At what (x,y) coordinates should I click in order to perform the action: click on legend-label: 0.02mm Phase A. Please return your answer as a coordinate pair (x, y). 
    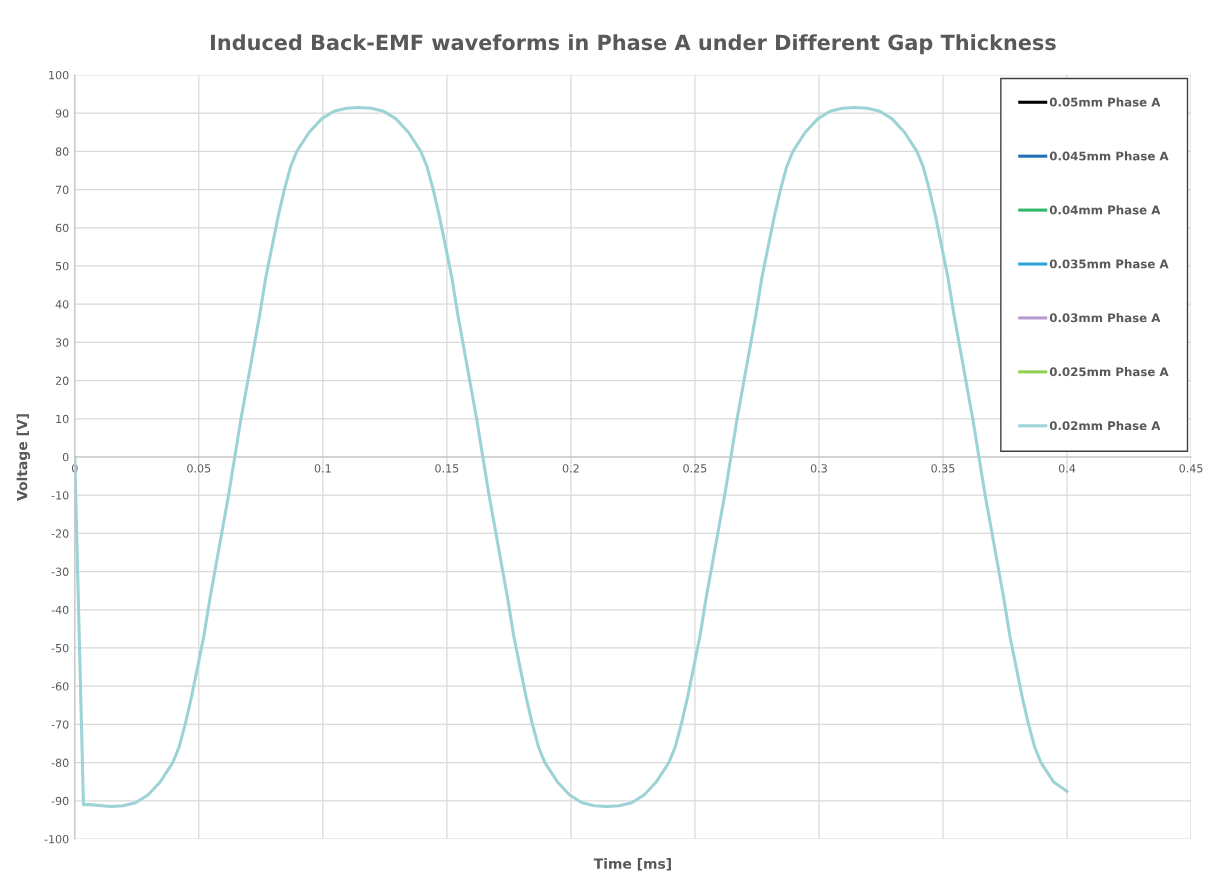
    Looking at the image, I should click on (1105, 425).